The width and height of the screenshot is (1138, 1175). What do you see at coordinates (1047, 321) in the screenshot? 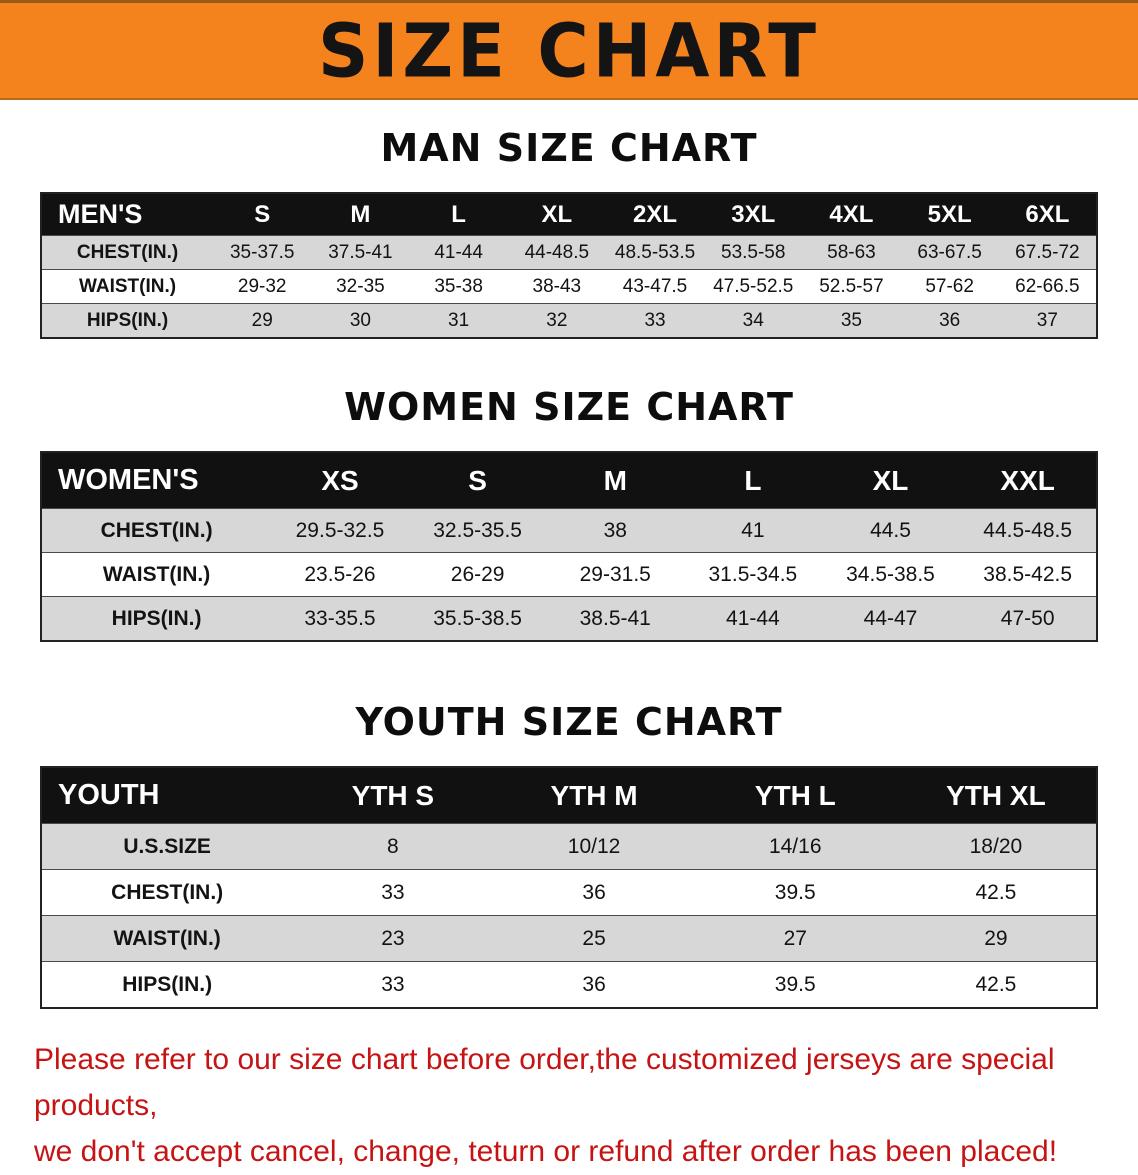
I see `size-value-cell: 37` at bounding box center [1047, 321].